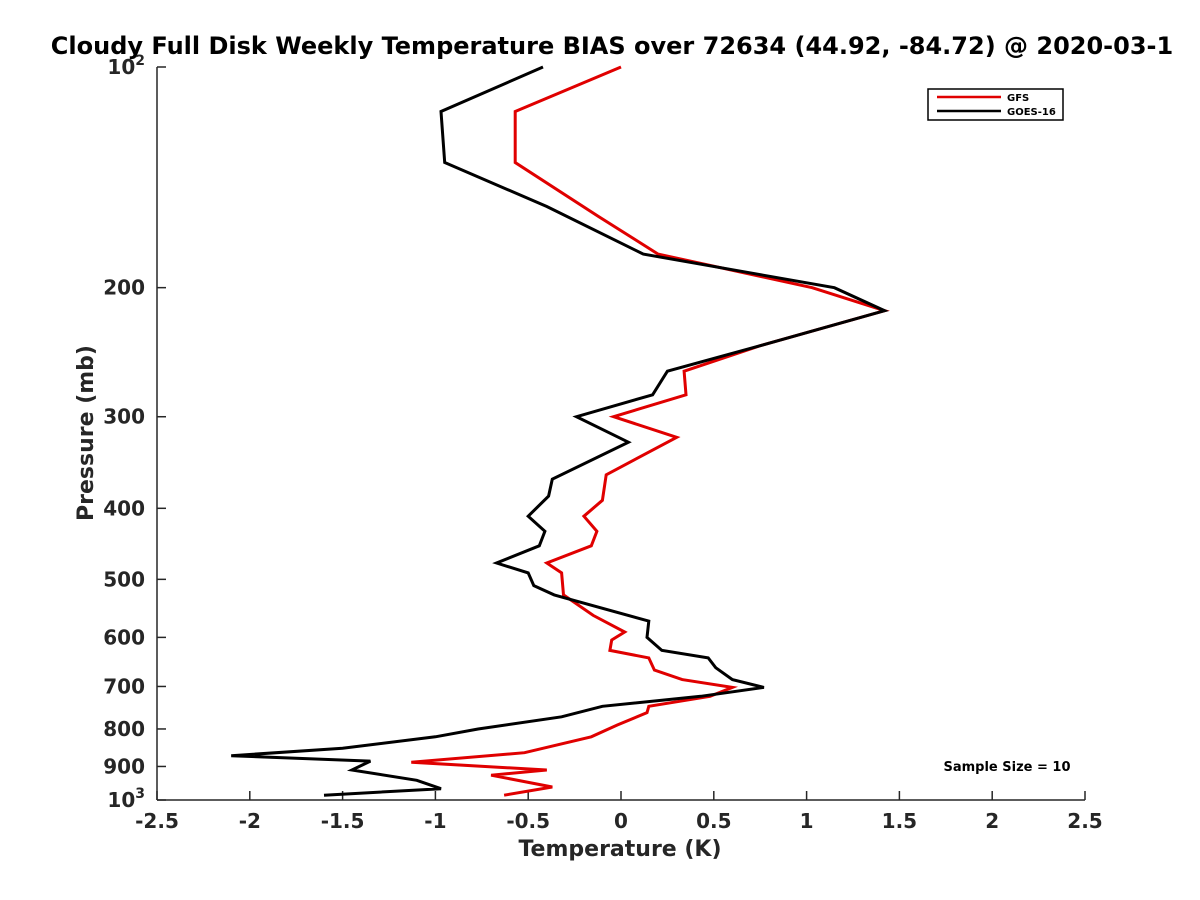 The height and width of the screenshot is (900, 1200). Describe the element at coordinates (343, 821) in the screenshot. I see `x-tick-label: -1.5` at that location.